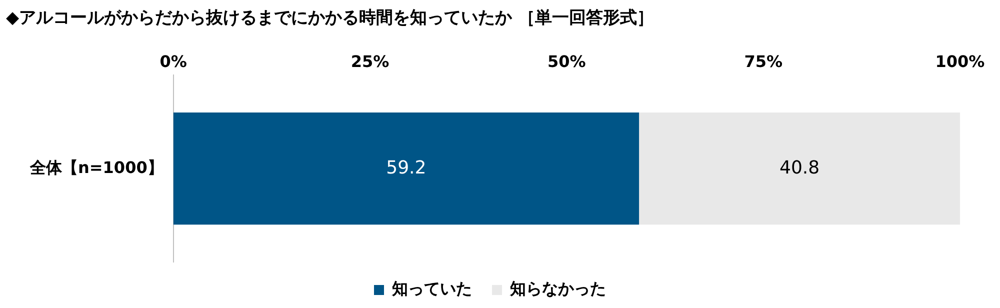  I want to click on x-tick-label: 50%, so click(567, 61).